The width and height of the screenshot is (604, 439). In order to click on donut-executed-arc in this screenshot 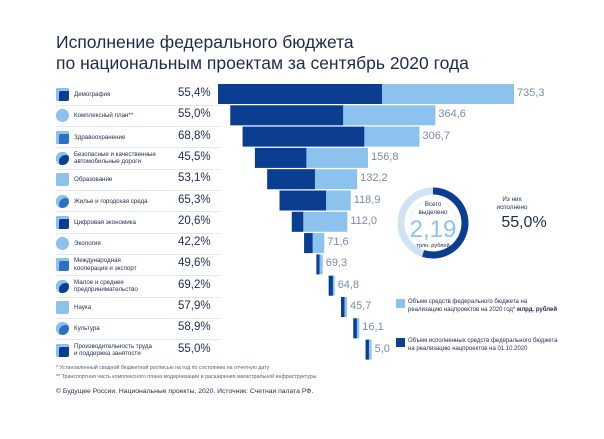, I will do `click(445, 223)`.